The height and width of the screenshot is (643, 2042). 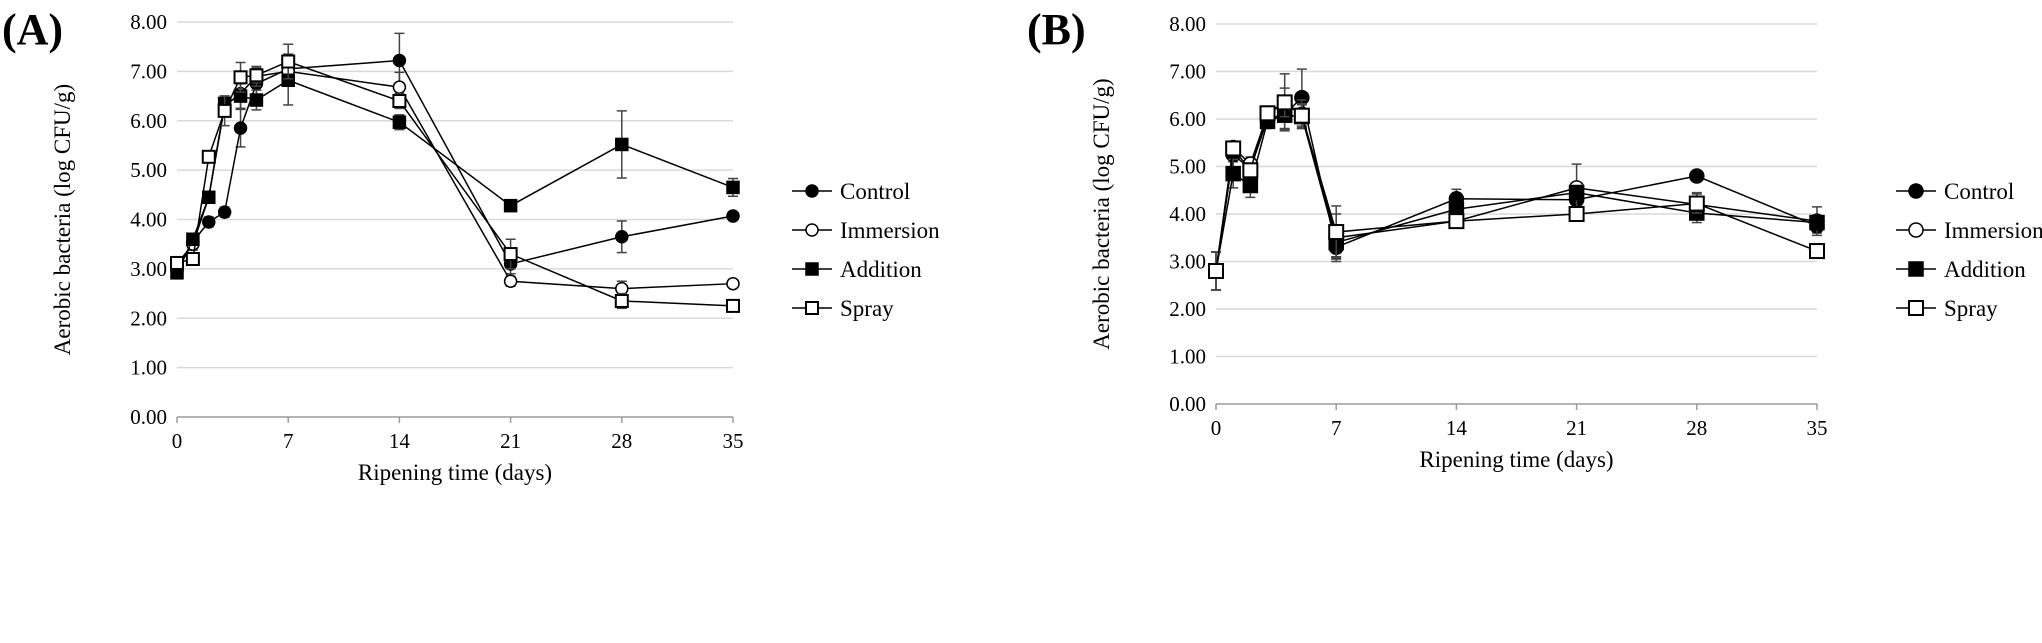 What do you see at coordinates (1187, 119) in the screenshot?
I see `y-tick-label: 6.00` at bounding box center [1187, 119].